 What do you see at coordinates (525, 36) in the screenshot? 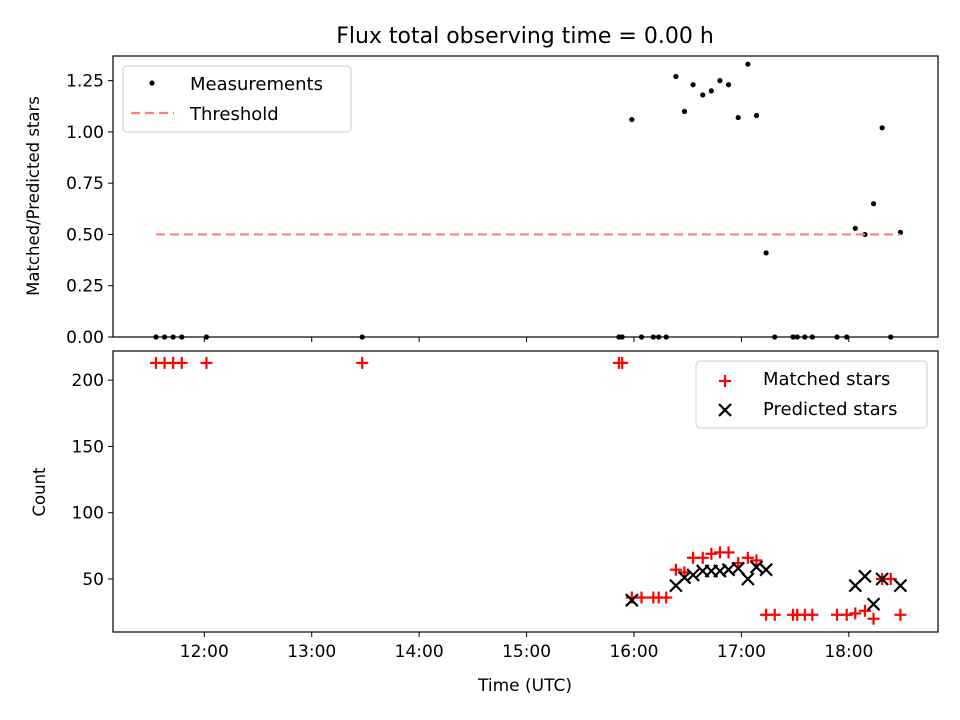
I see `chart-title: Flux total observing time = 0.00 h` at bounding box center [525, 36].